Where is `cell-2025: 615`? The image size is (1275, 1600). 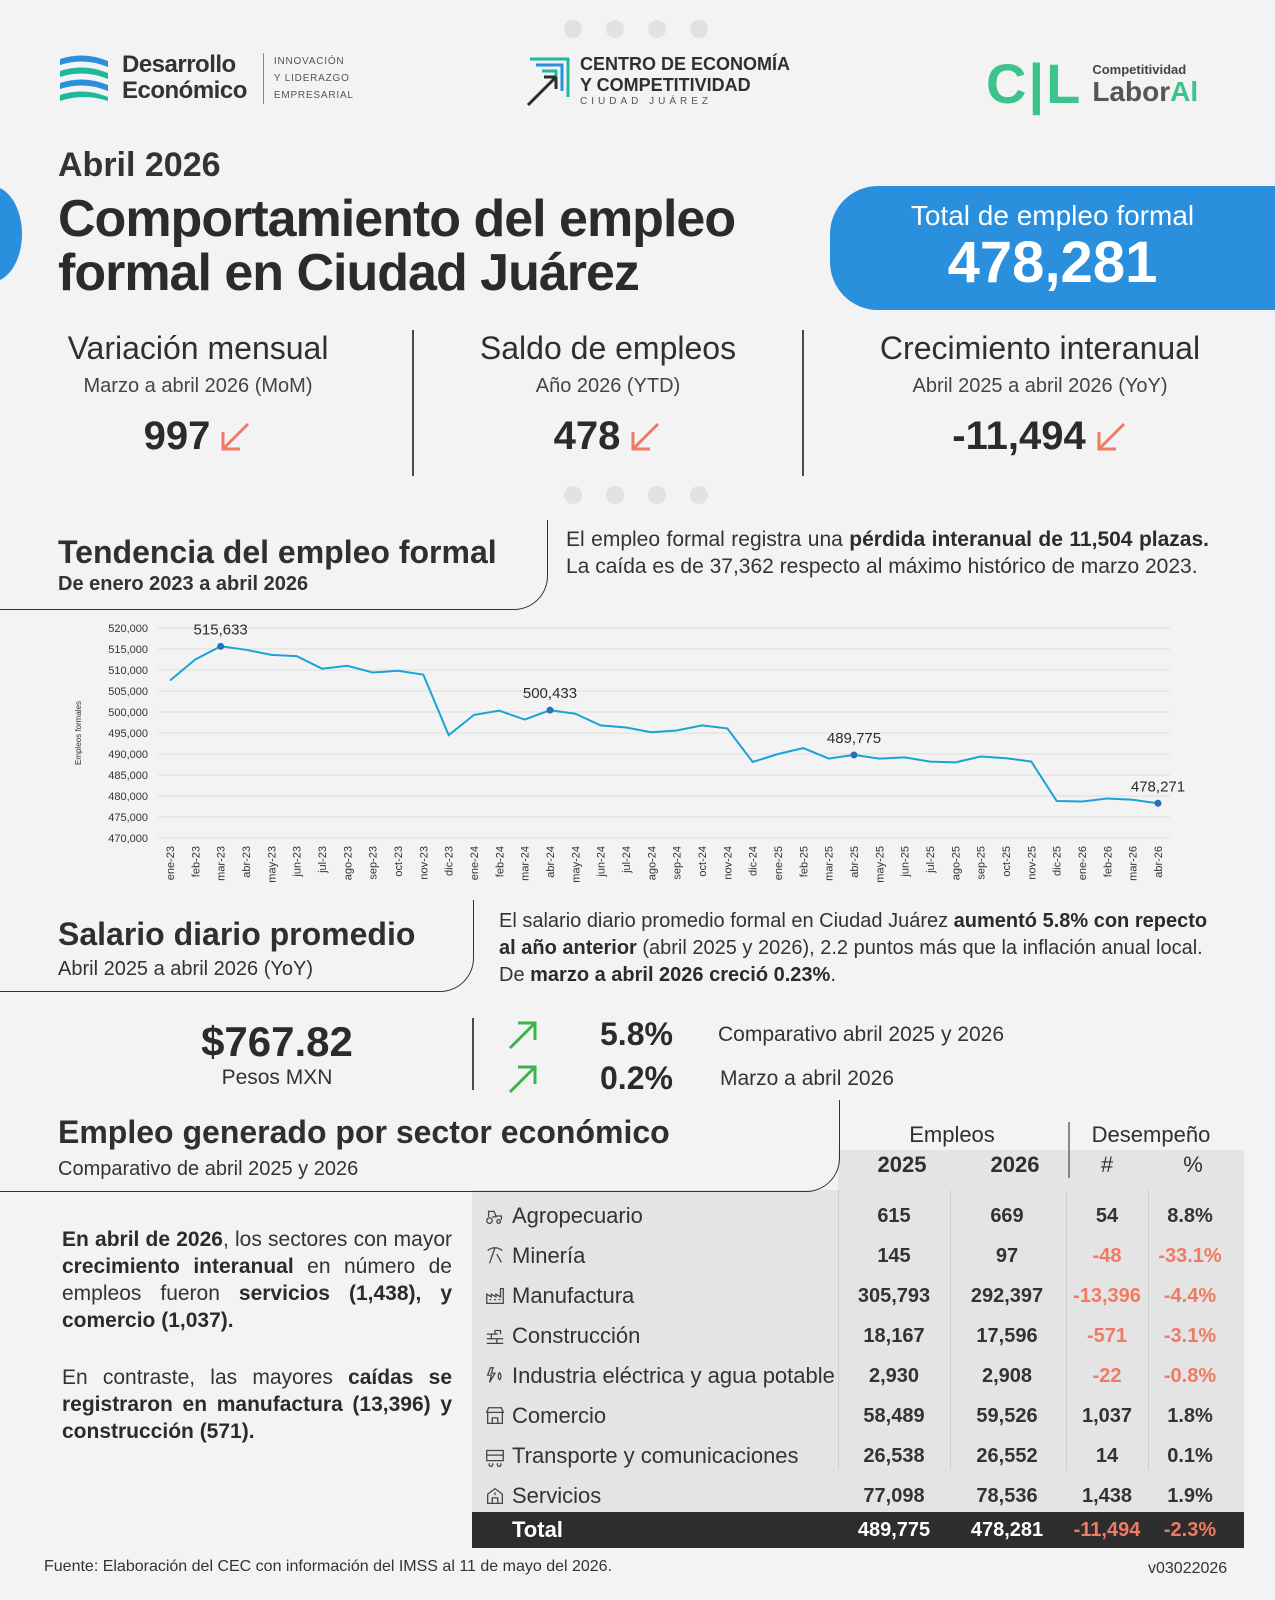
cell-2025: 615 is located at coordinates (894, 1215).